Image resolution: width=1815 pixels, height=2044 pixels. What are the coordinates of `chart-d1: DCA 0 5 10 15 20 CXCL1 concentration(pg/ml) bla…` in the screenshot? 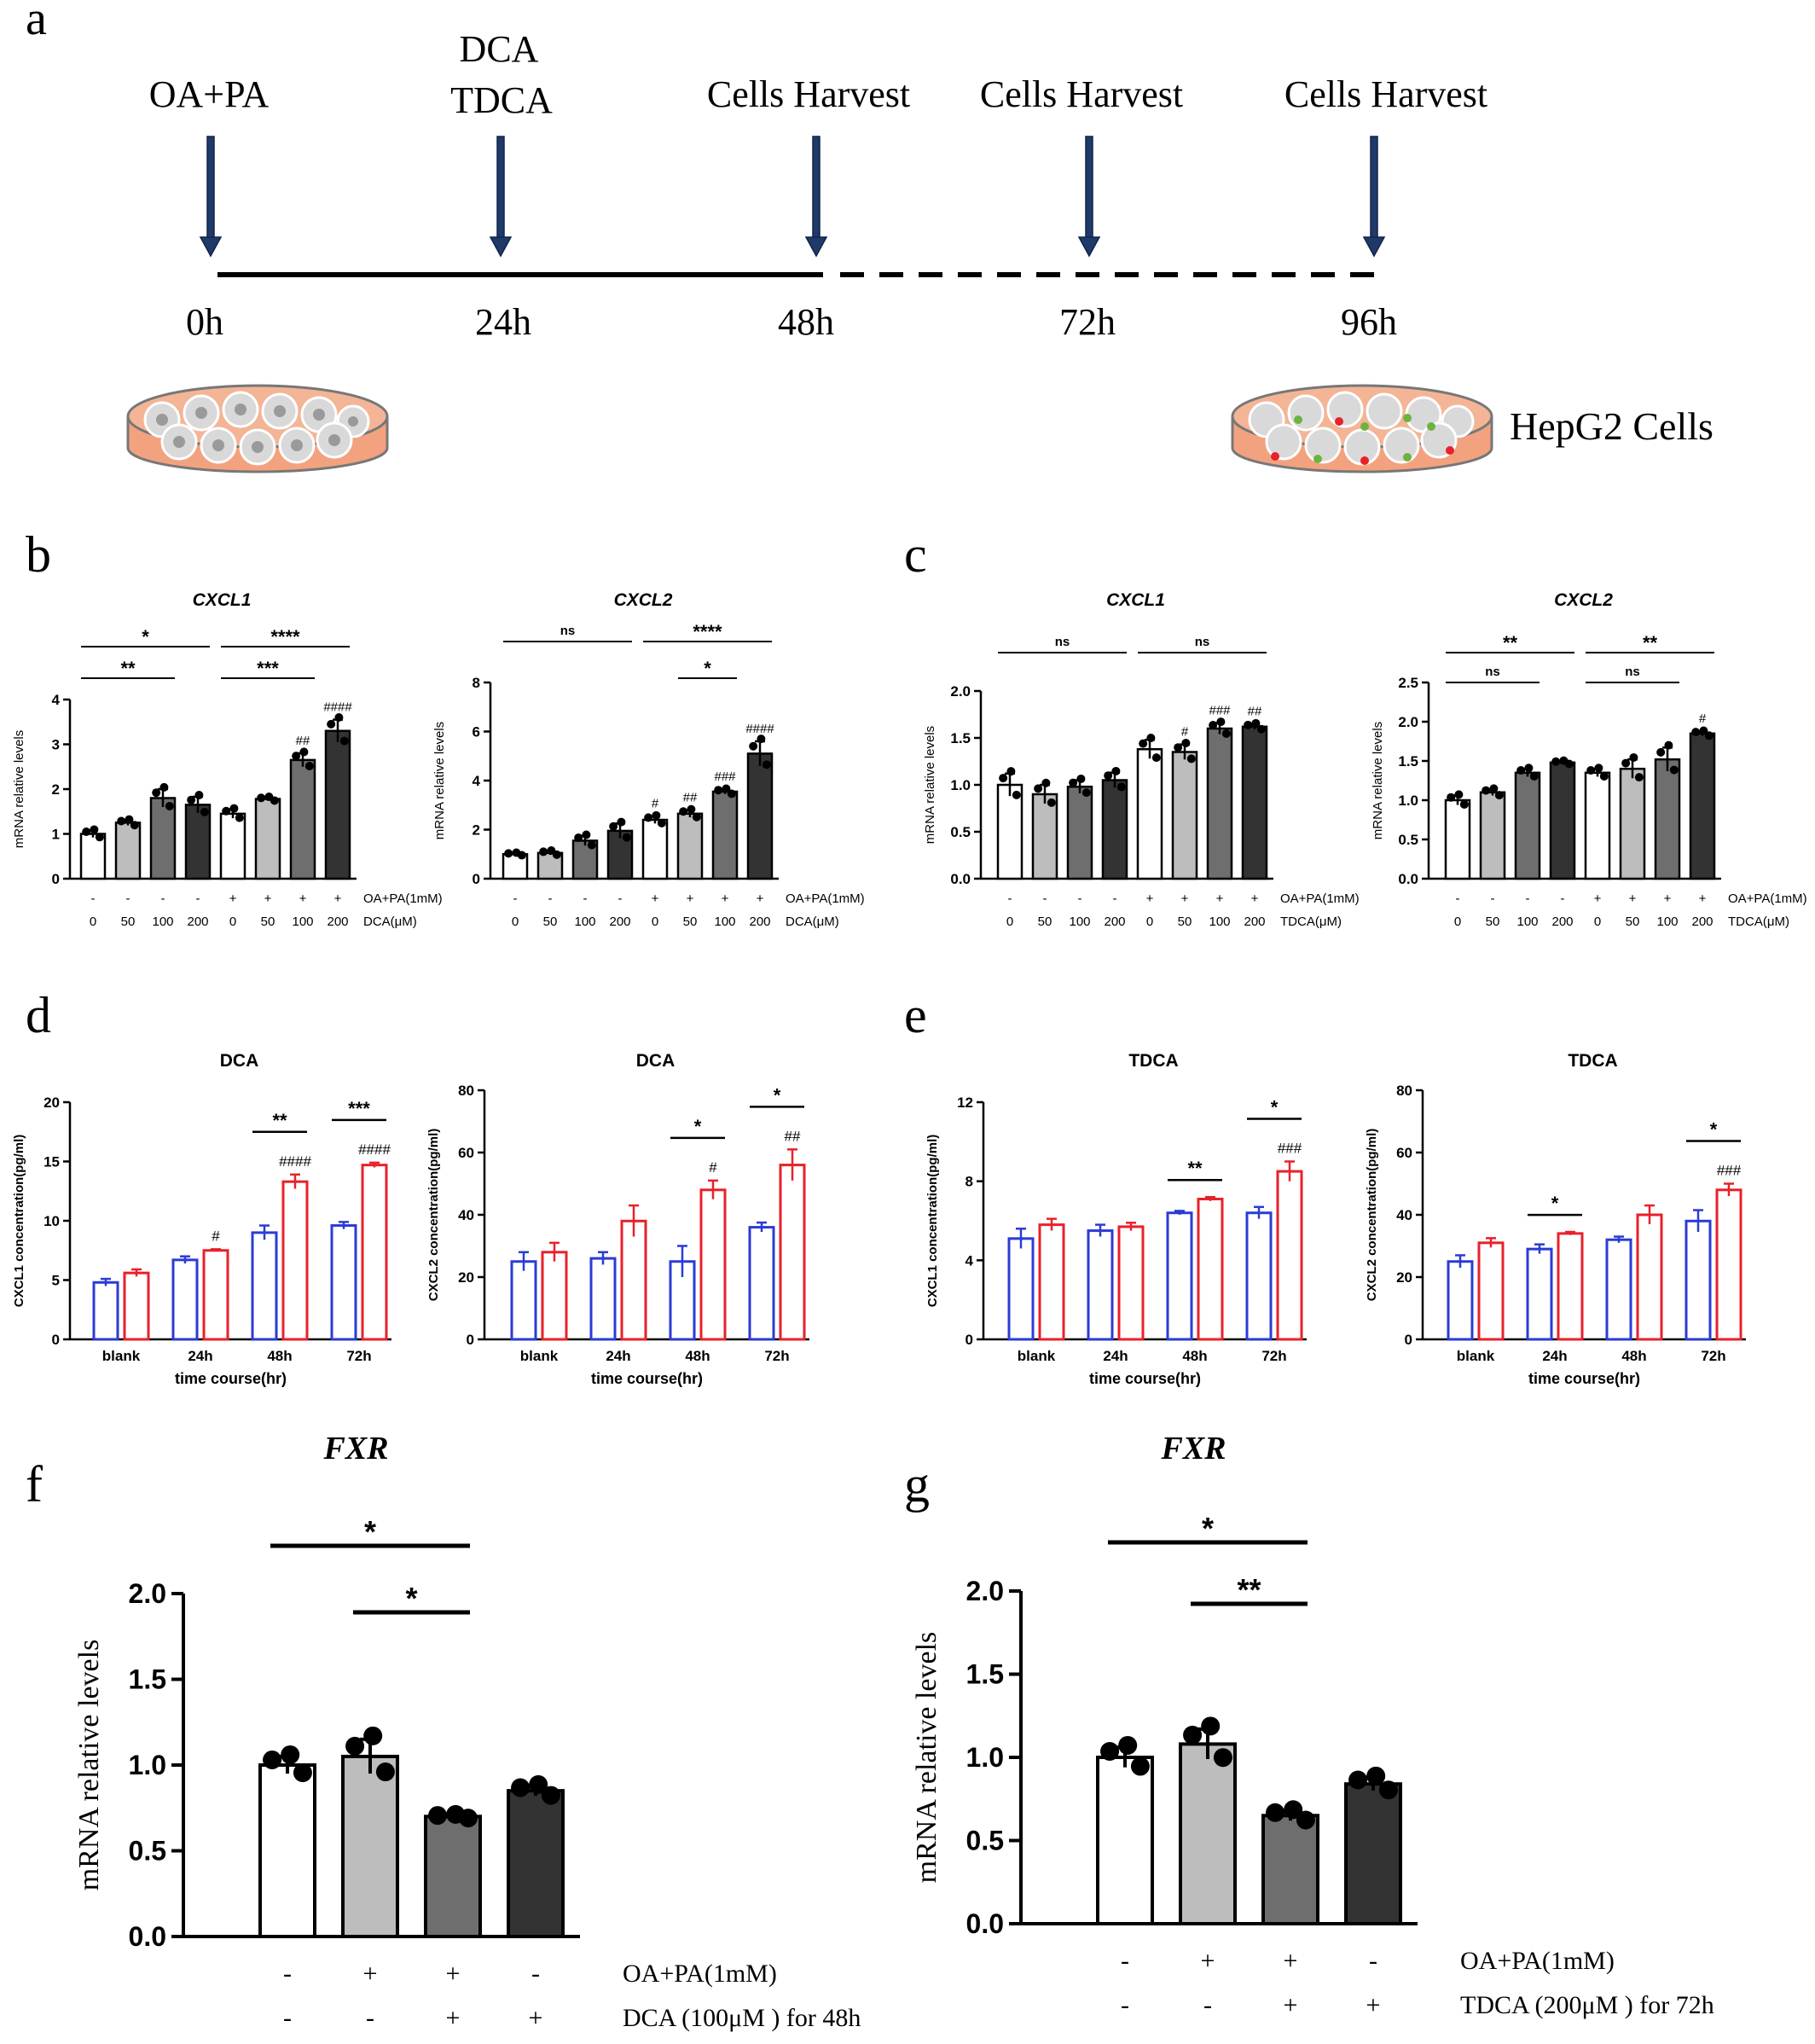 It's located at (201, 1219).